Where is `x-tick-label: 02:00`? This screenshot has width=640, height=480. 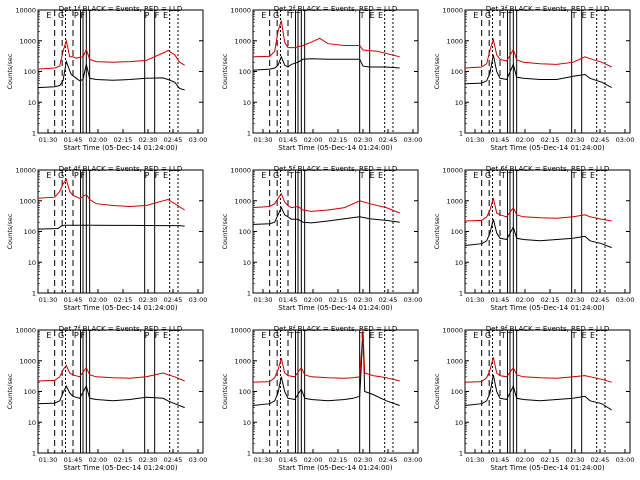
x-tick-label: 02:00 is located at coordinates (313, 300).